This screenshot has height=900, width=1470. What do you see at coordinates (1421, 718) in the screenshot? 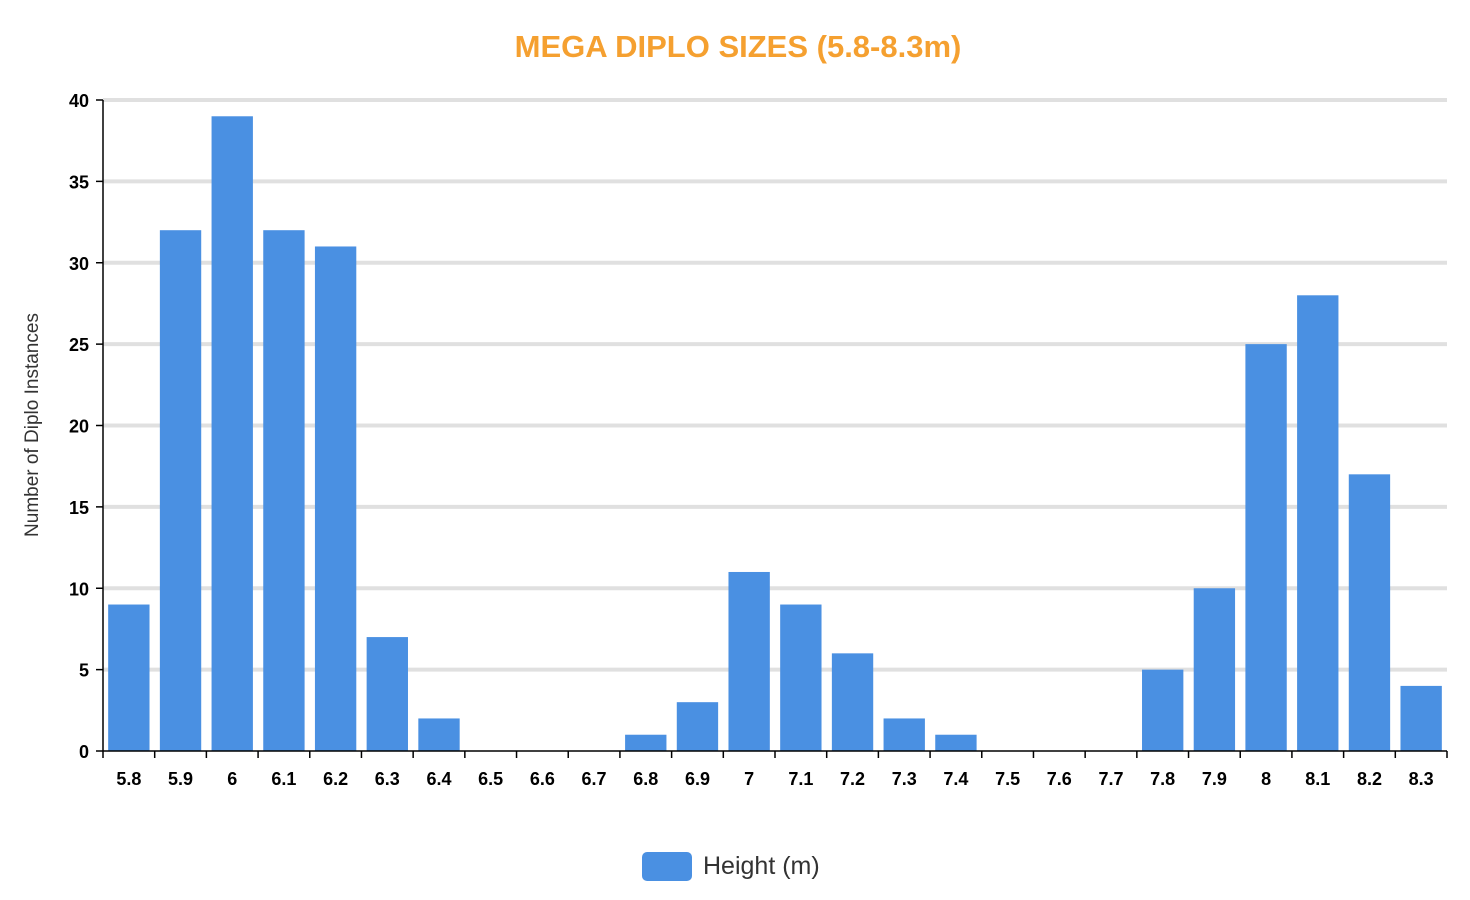
I see `bar-8.3` at bounding box center [1421, 718].